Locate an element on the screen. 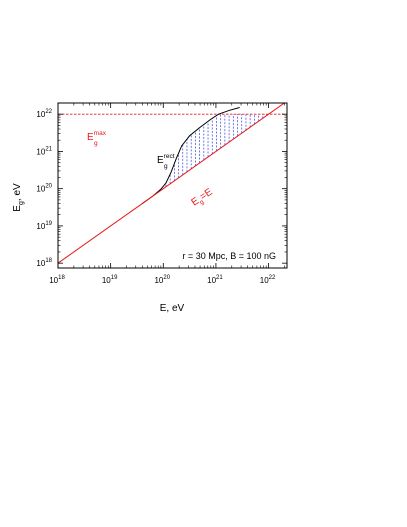  svg-text: Erect is located at coordinates (166, 159).